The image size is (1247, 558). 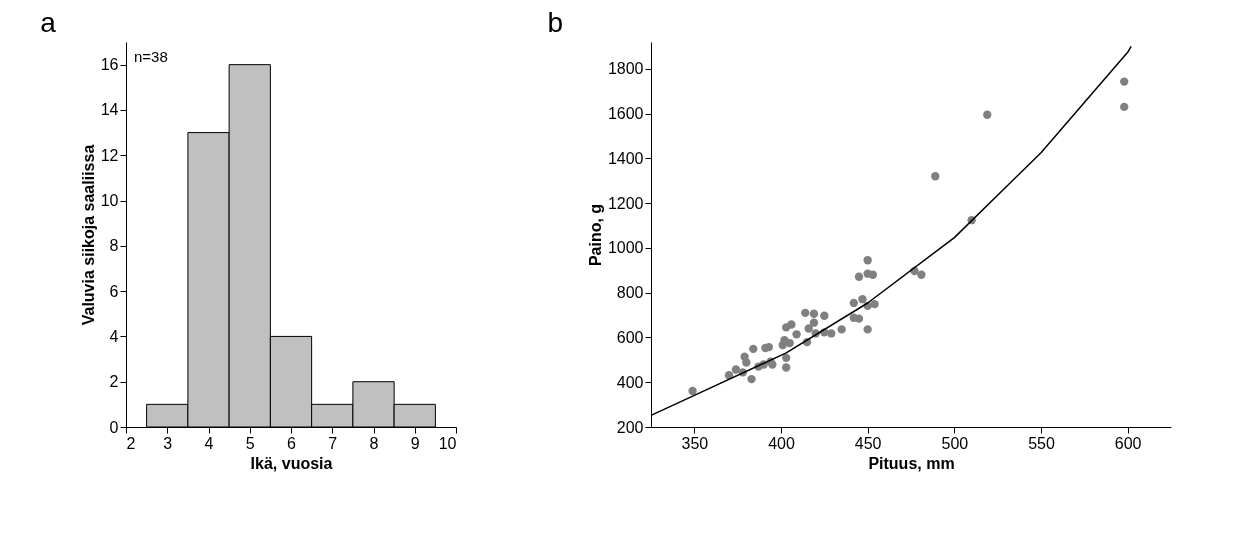 What do you see at coordinates (109, 201) in the screenshot?
I see `y-tick-label: 10` at bounding box center [109, 201].